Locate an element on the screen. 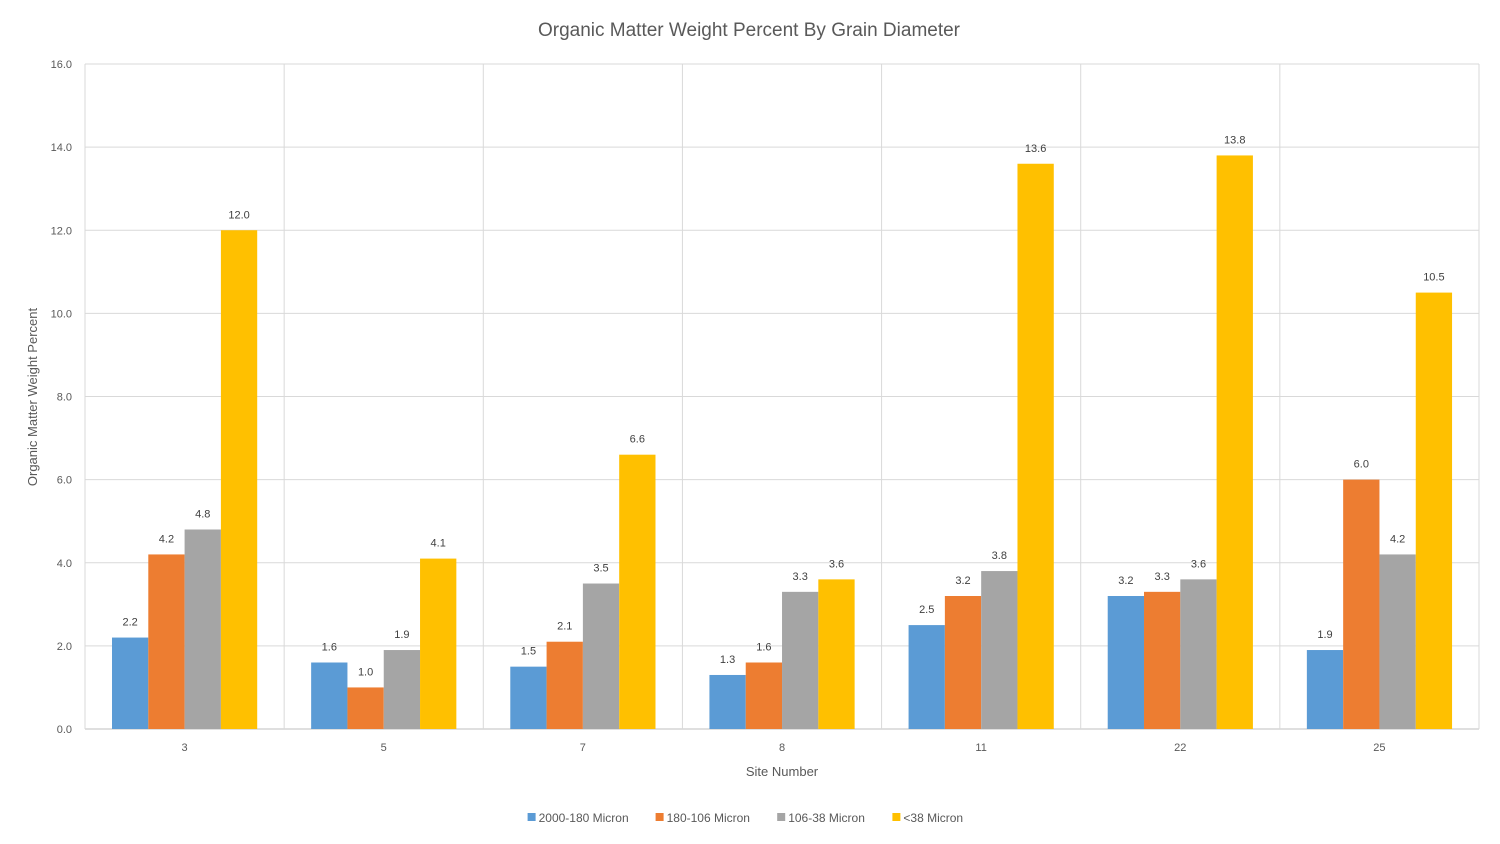 This screenshot has width=1500, height=844. x-axis-title: Site Number is located at coordinates (782, 771).